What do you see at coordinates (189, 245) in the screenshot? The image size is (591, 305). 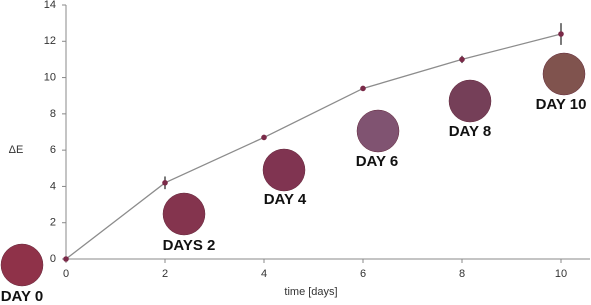 I see `annotation: DAYS 2` at bounding box center [189, 245].